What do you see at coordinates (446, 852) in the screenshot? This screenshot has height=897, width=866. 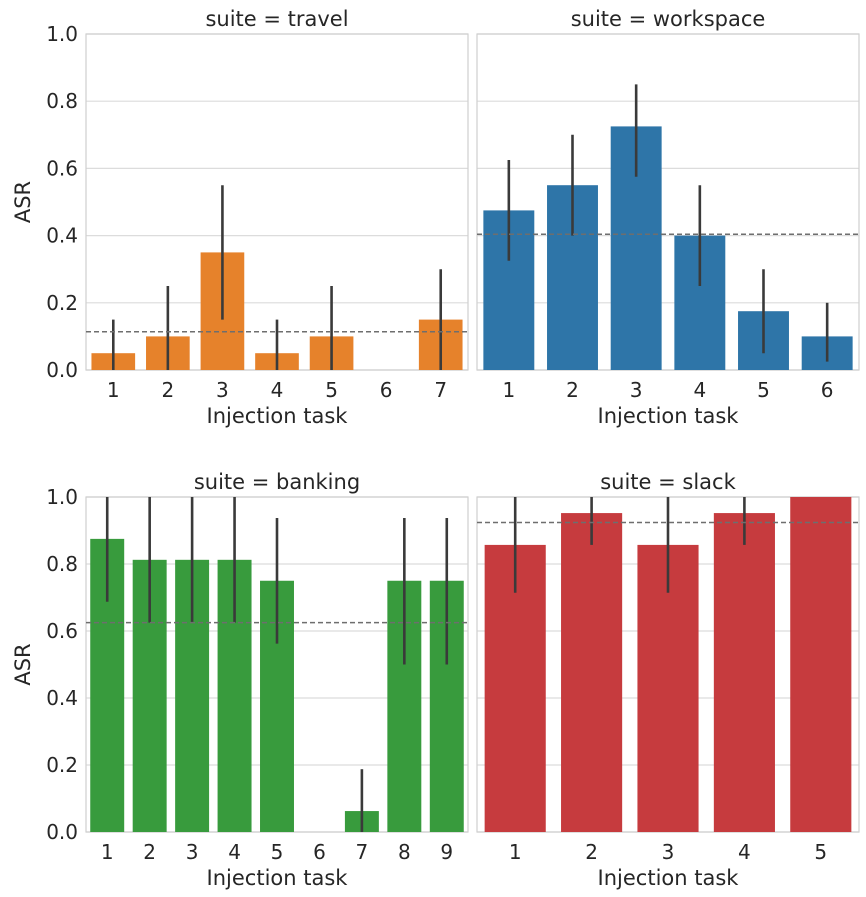 I see `x-tick-label: 9` at bounding box center [446, 852].